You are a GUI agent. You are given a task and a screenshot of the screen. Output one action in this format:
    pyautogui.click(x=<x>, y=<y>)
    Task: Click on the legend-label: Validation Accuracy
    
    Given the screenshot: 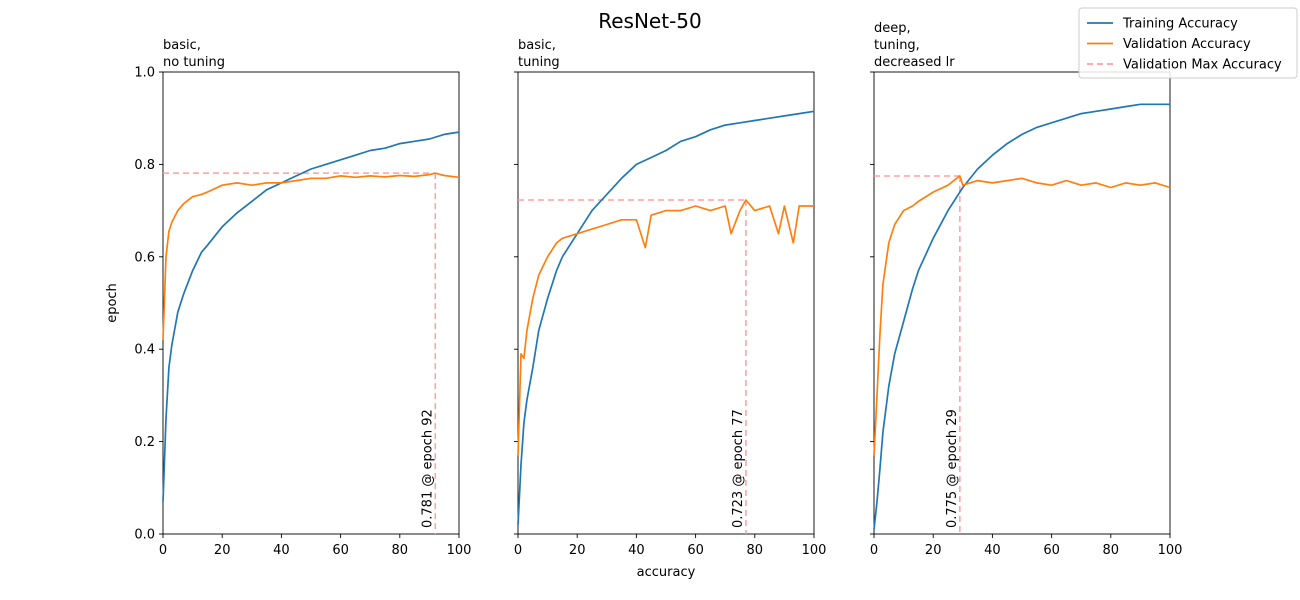 What is the action you would take?
    pyautogui.click(x=1187, y=44)
    